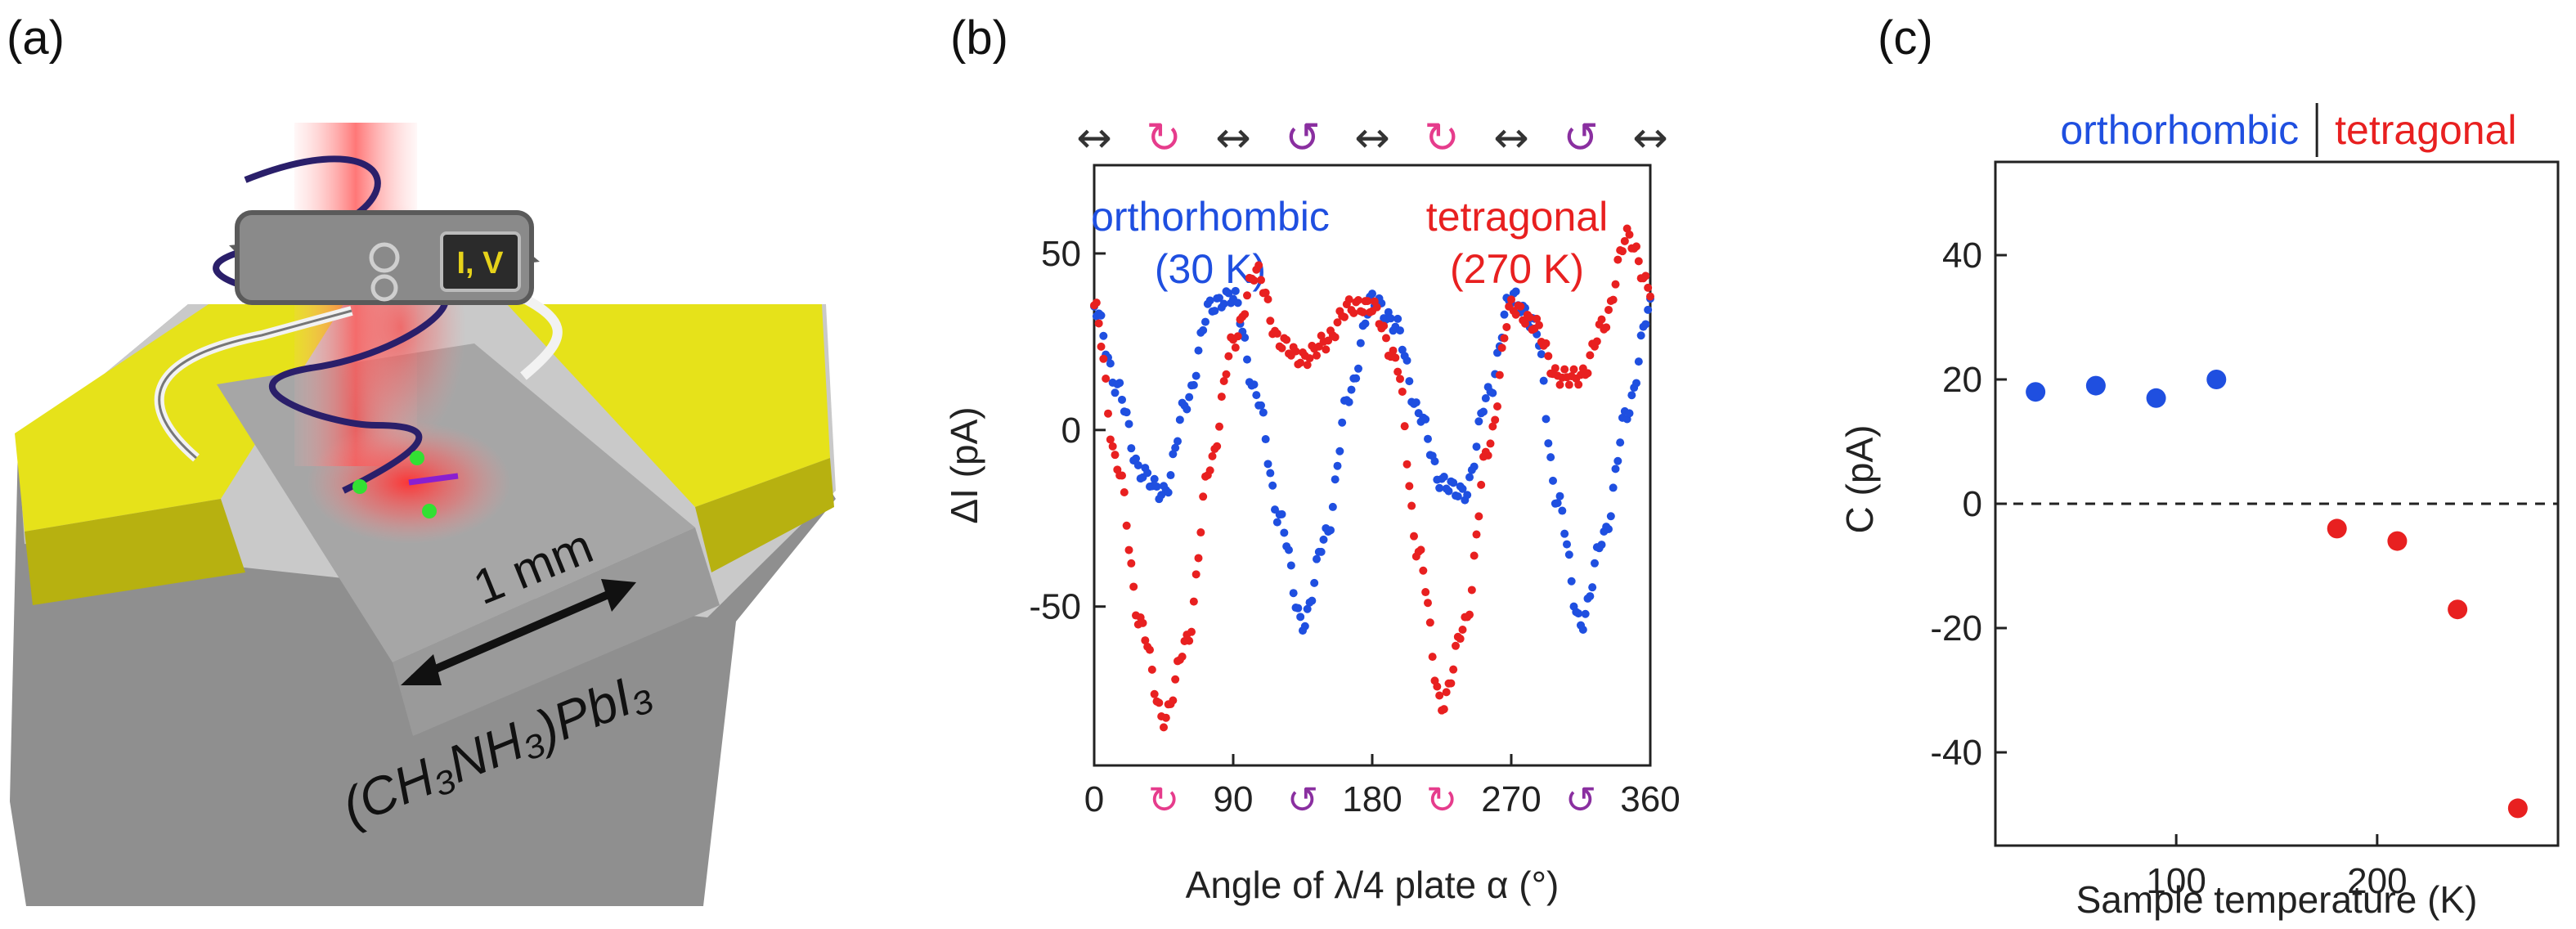  I want to click on scale-arrow-left, so click(421, 669).